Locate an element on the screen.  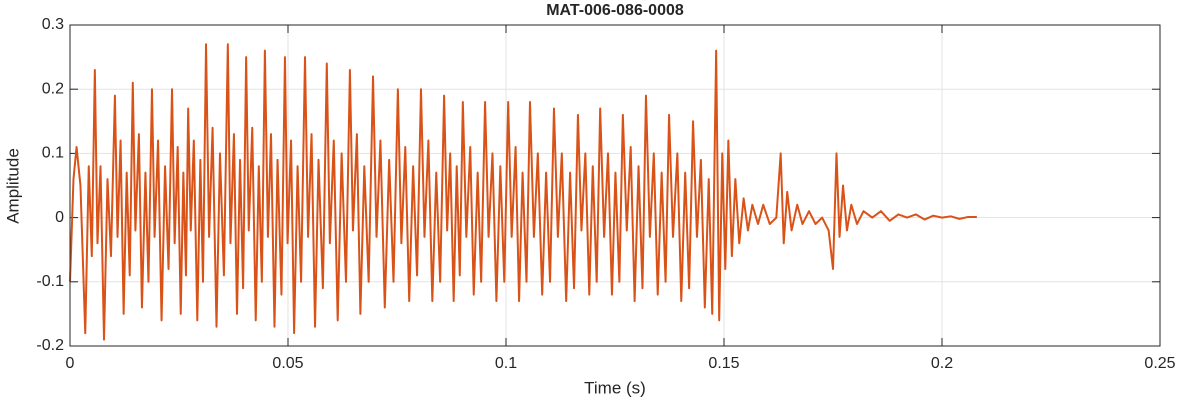
x-tick-label: 0.05 is located at coordinates (287, 363).